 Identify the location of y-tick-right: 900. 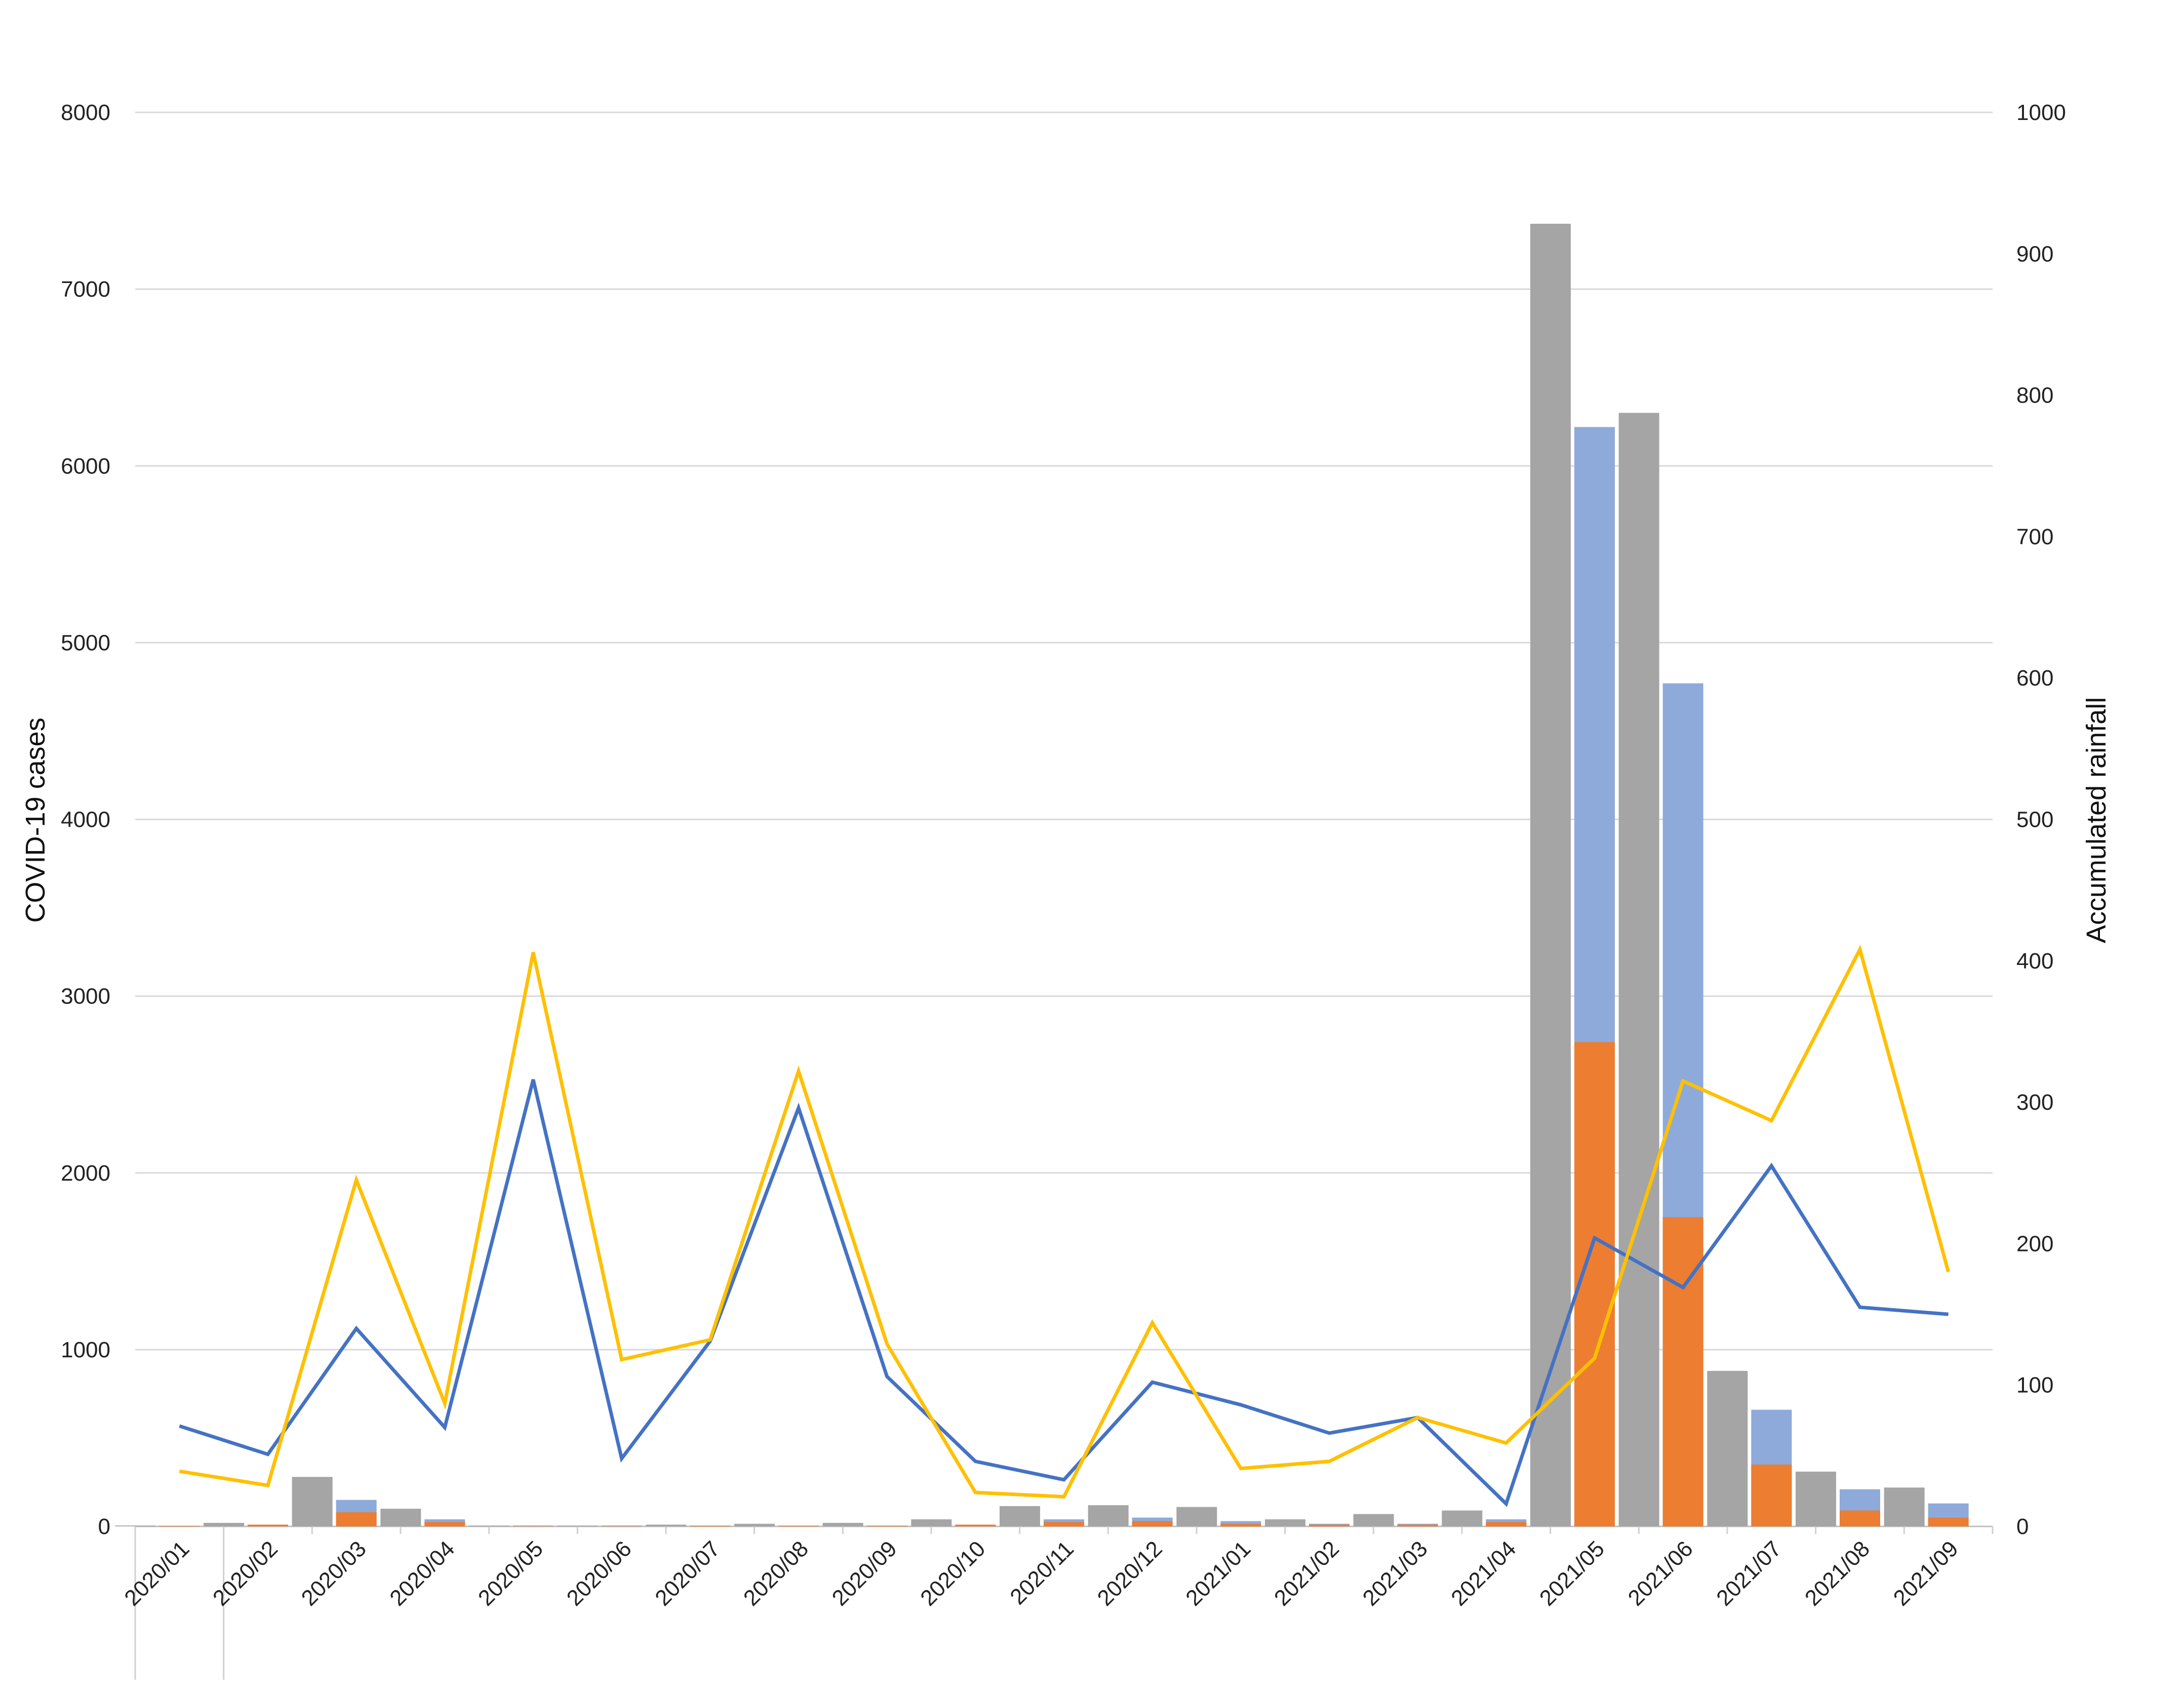
(2035, 253).